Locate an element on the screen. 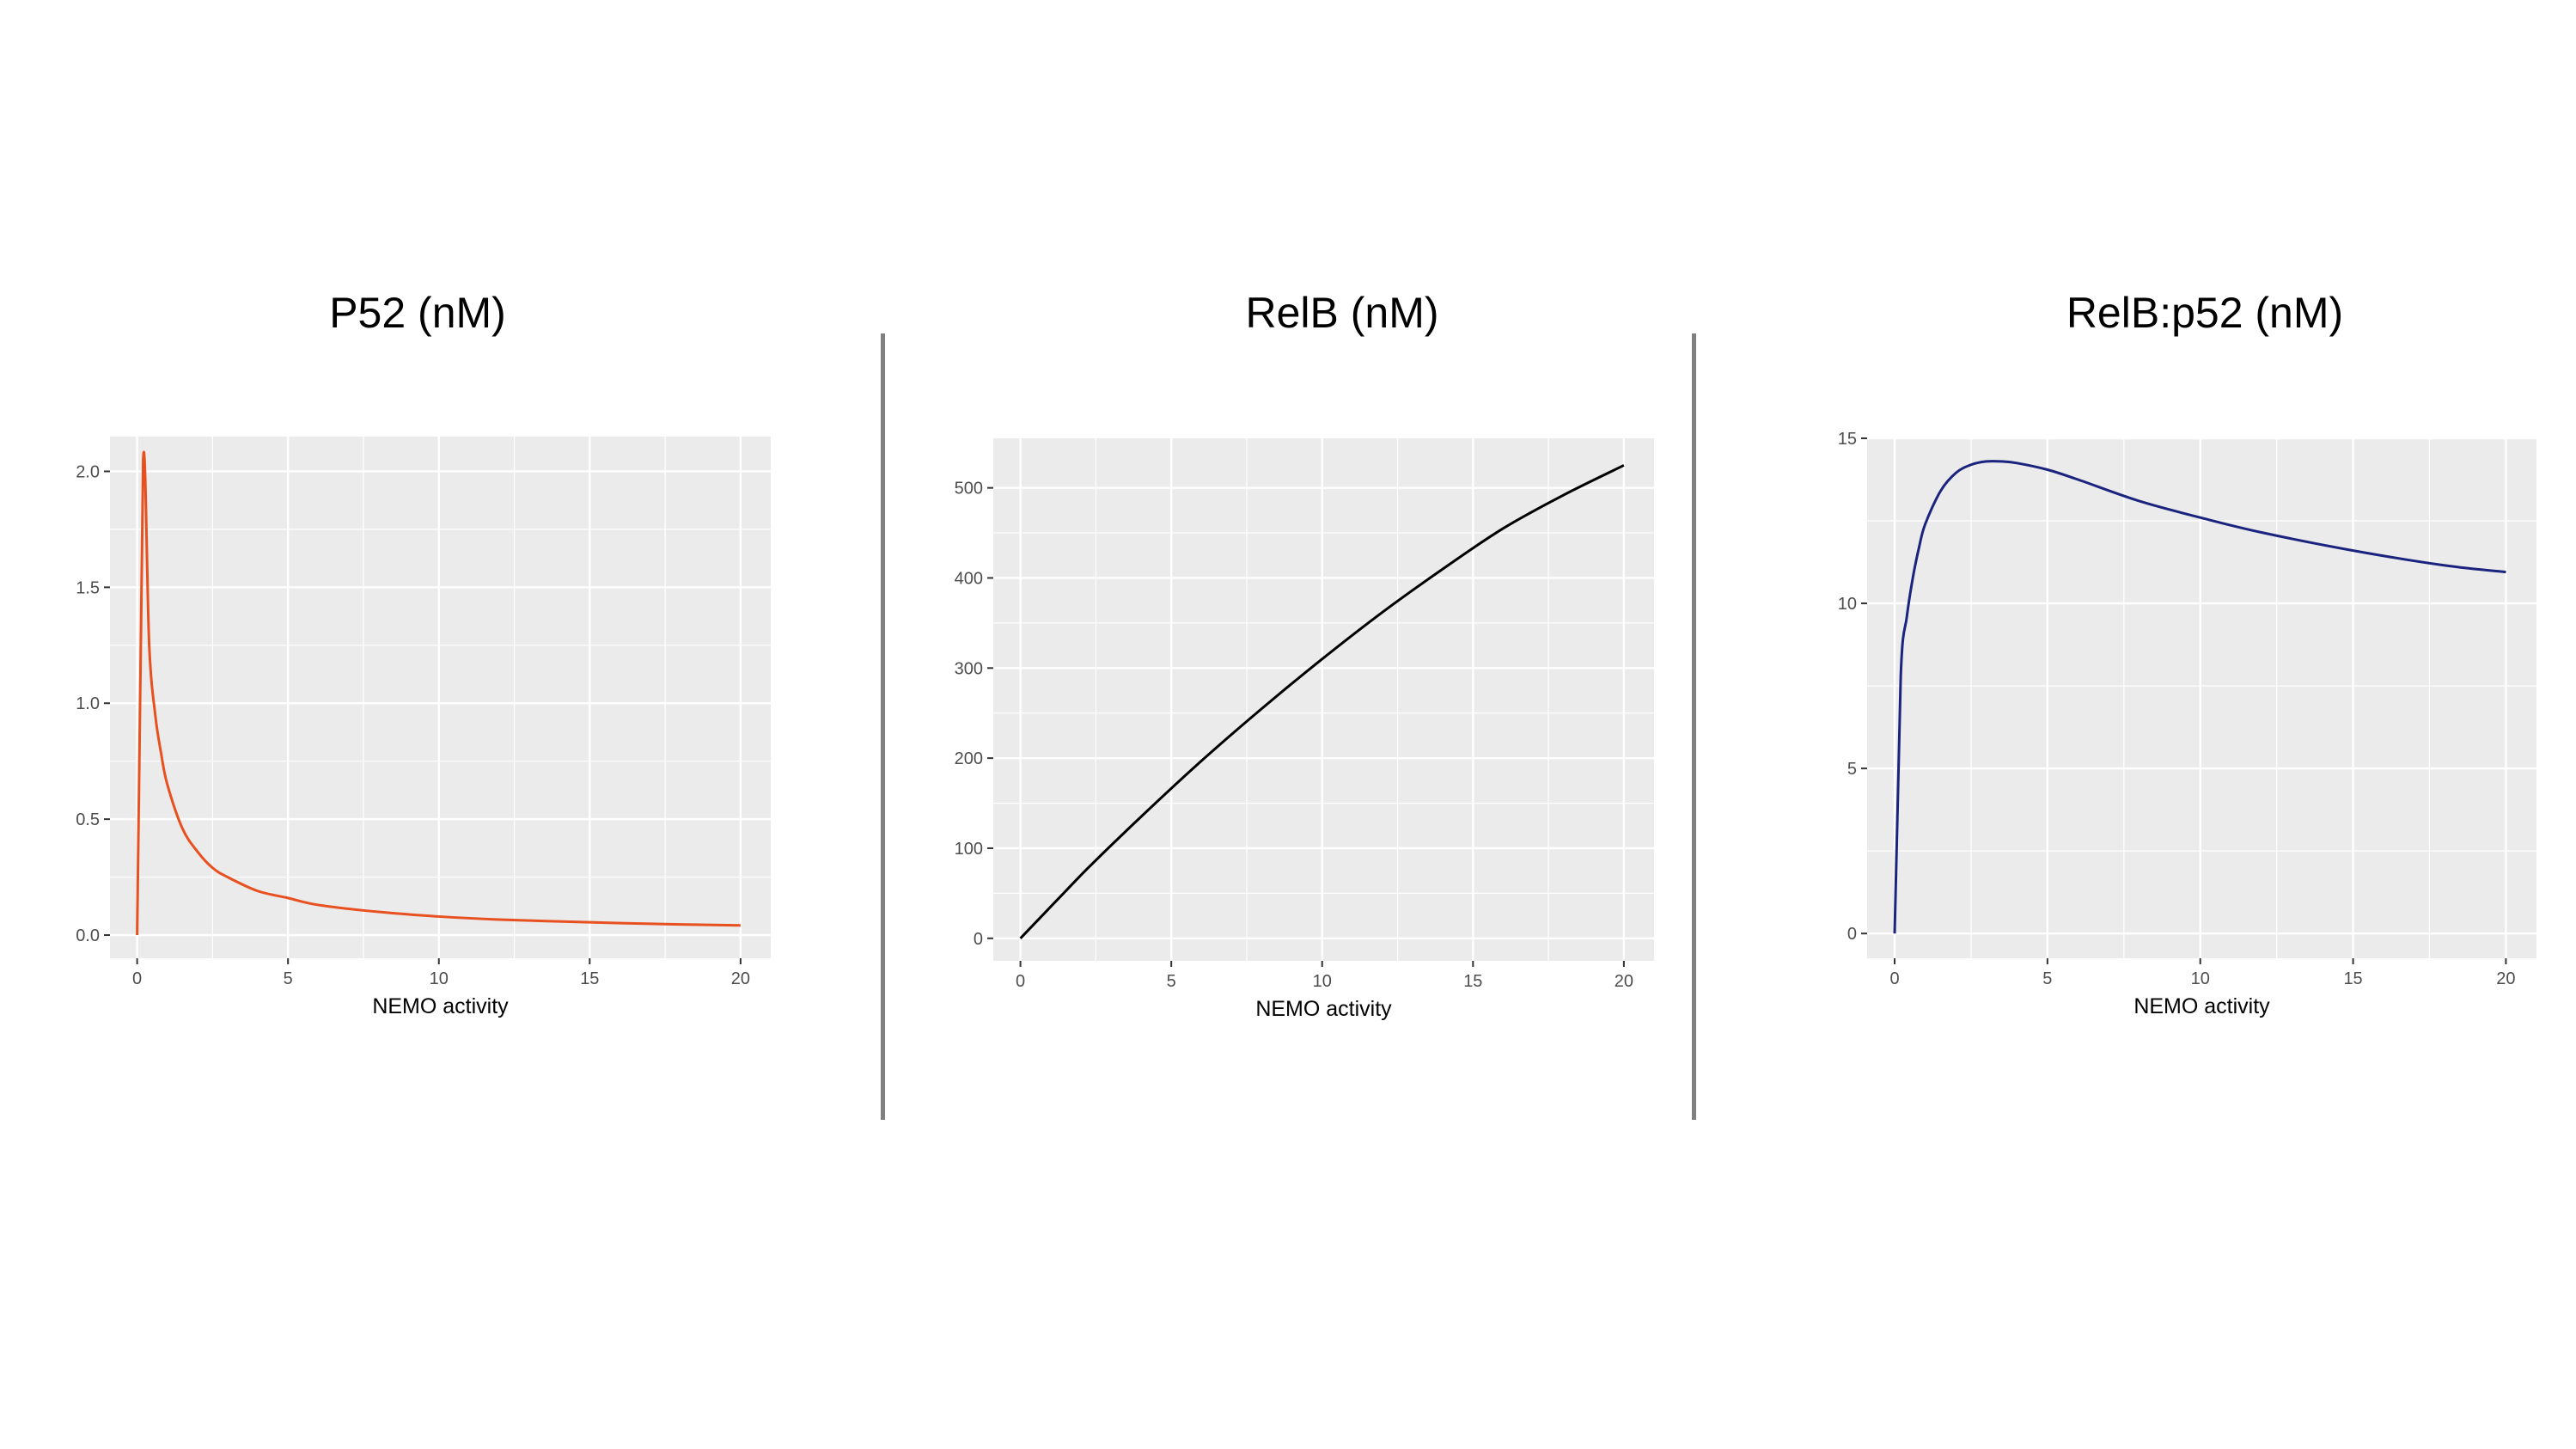  y-tick-label: 1.0 is located at coordinates (88, 703).